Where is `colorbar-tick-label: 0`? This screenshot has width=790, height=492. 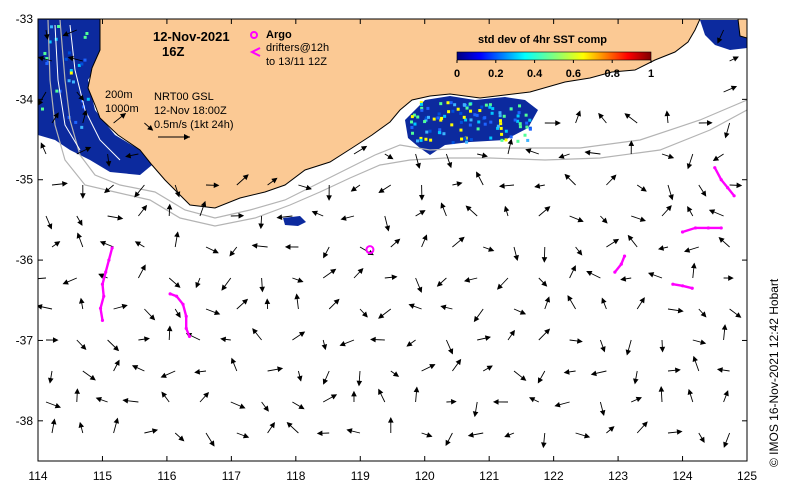
colorbar-tick-label: 0 is located at coordinates (457, 74).